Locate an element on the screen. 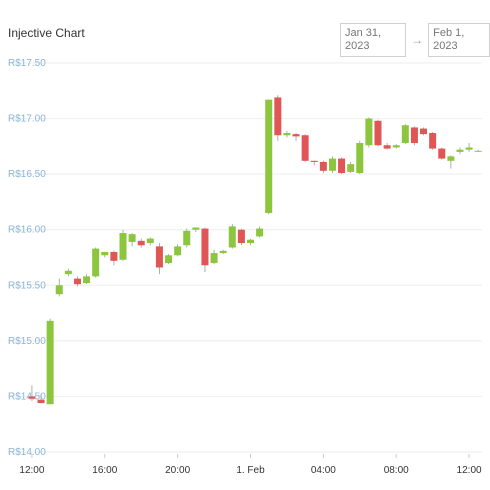 The height and width of the screenshot is (490, 490). x-tick-label: 08:00 is located at coordinates (396, 470).